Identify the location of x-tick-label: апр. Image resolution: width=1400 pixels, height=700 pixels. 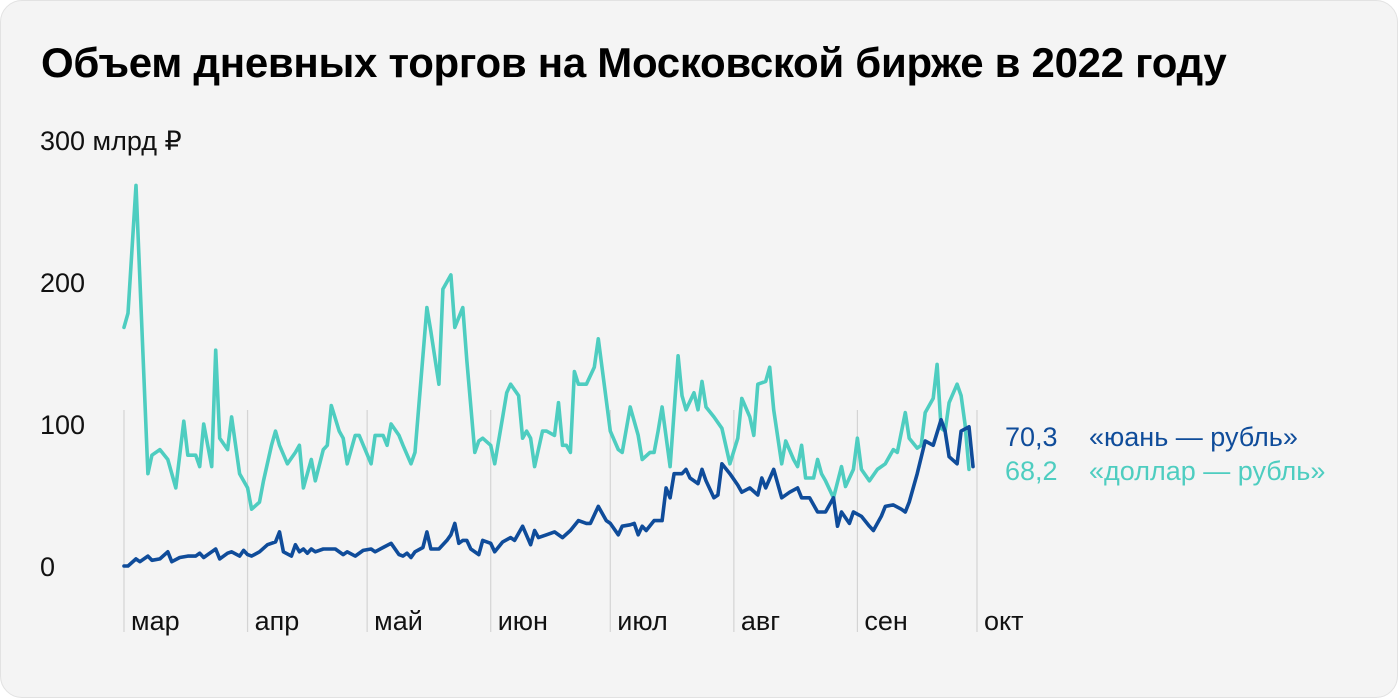
(277, 621).